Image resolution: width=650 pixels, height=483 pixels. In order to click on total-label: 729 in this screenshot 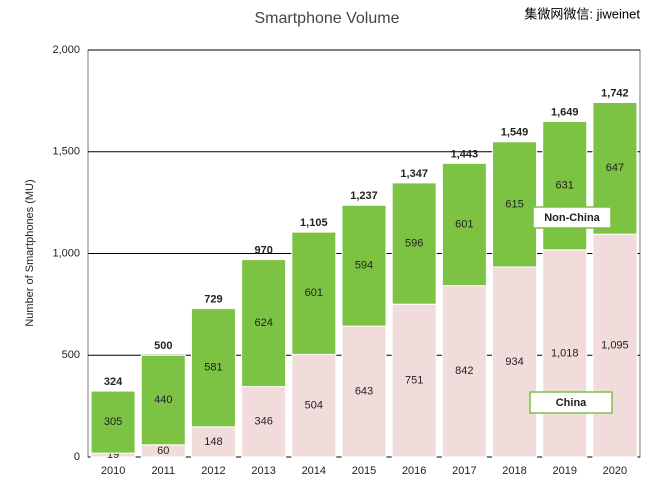, I will do `click(213, 300)`.